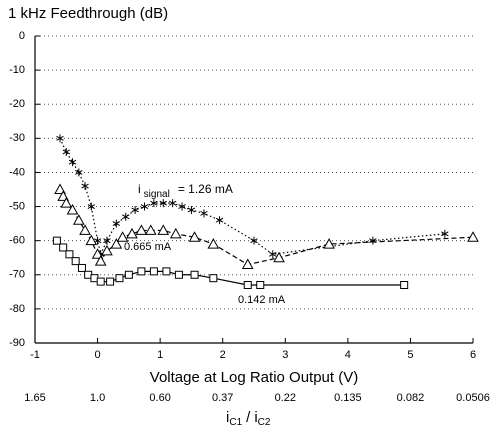  What do you see at coordinates (17, 138) in the screenshot?
I see `y-tick-label: -30` at bounding box center [17, 138].